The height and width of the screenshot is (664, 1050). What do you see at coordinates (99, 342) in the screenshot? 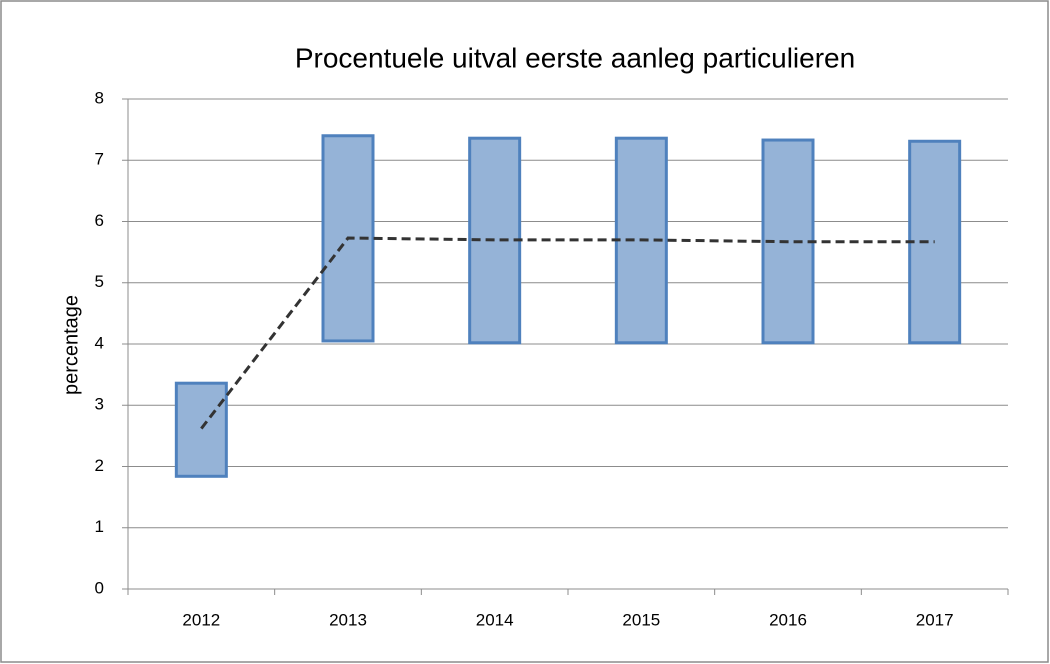
I see `y-tick-label: 4` at bounding box center [99, 342].